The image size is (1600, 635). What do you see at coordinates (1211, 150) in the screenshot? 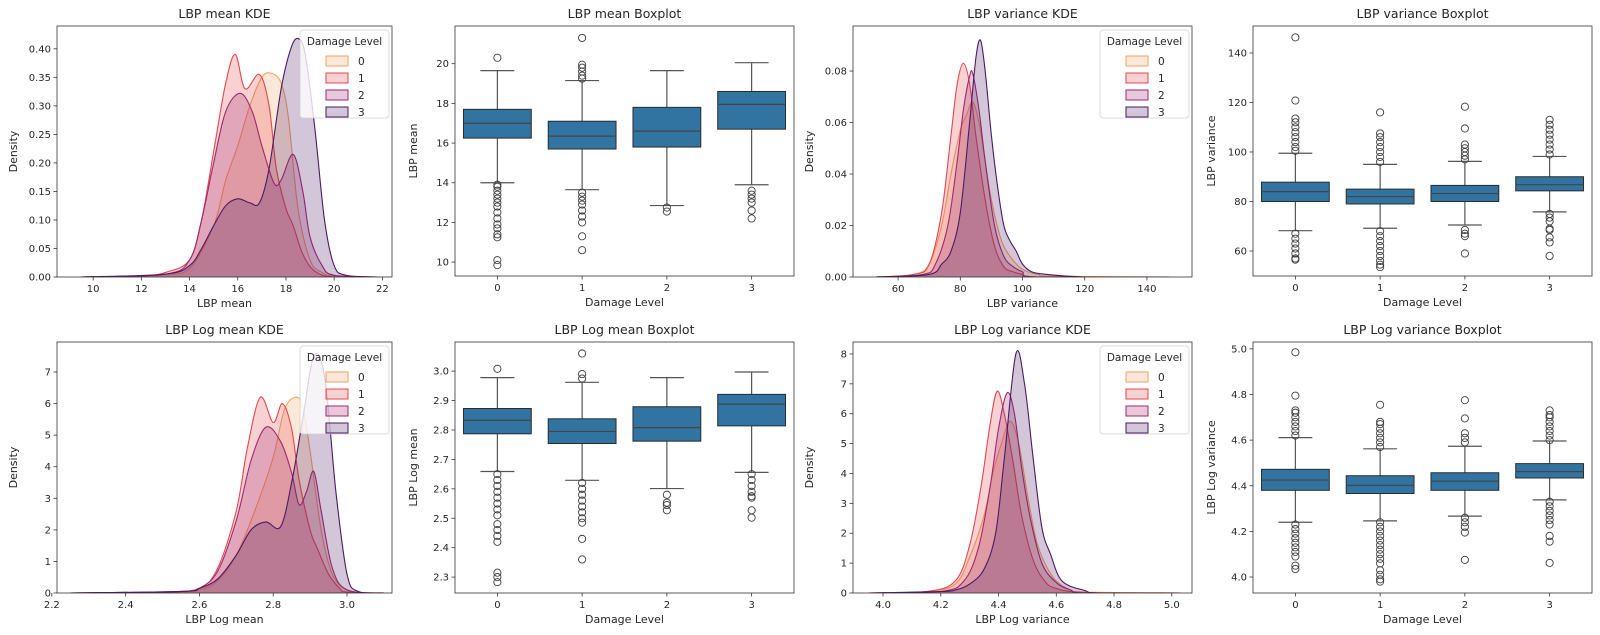
I see `y-axis-label: LBP variance` at bounding box center [1211, 150].